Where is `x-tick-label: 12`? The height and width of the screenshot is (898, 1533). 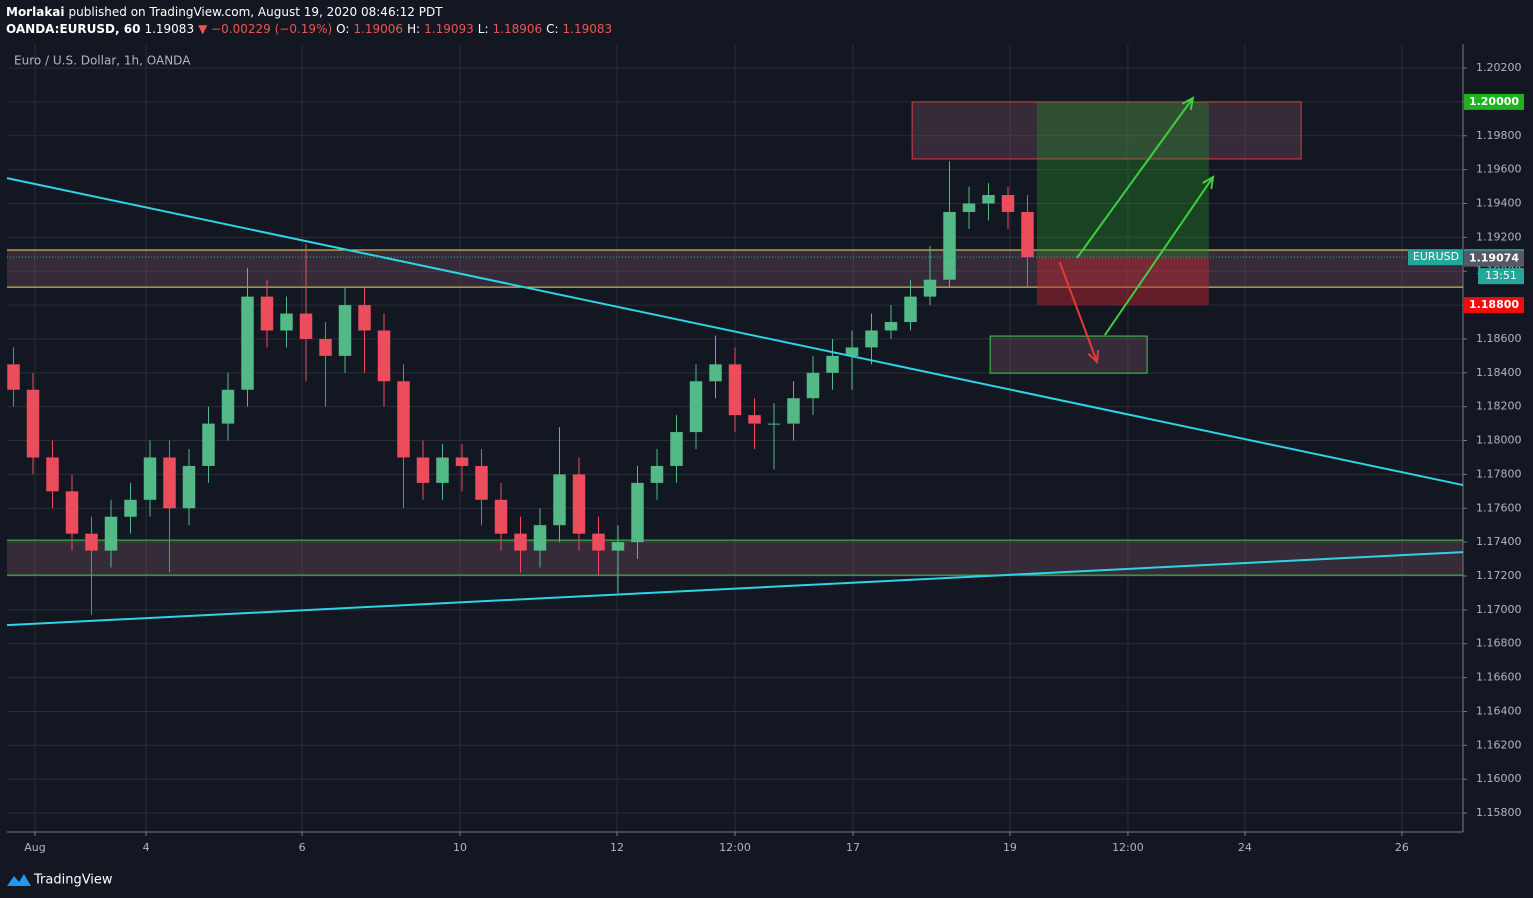
x-tick-label: 12 is located at coordinates (617, 847).